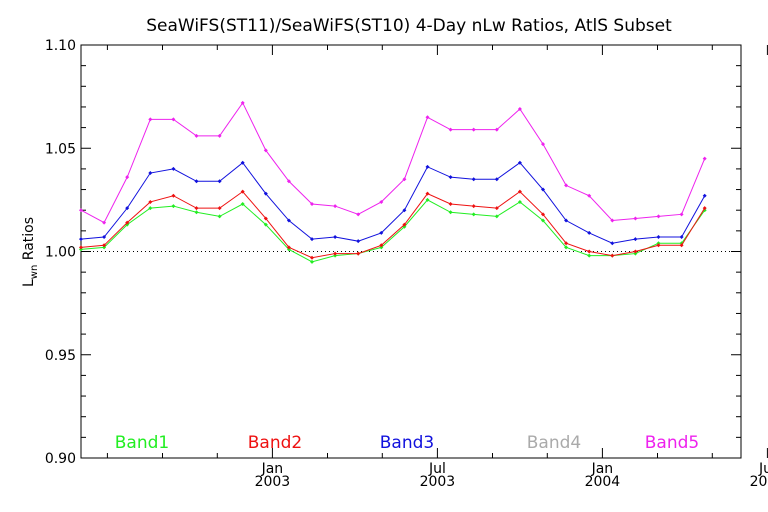  What do you see at coordinates (407, 443) in the screenshot?
I see `legend: Band1 Band2 Band3 Band4 Band5` at bounding box center [407, 443].